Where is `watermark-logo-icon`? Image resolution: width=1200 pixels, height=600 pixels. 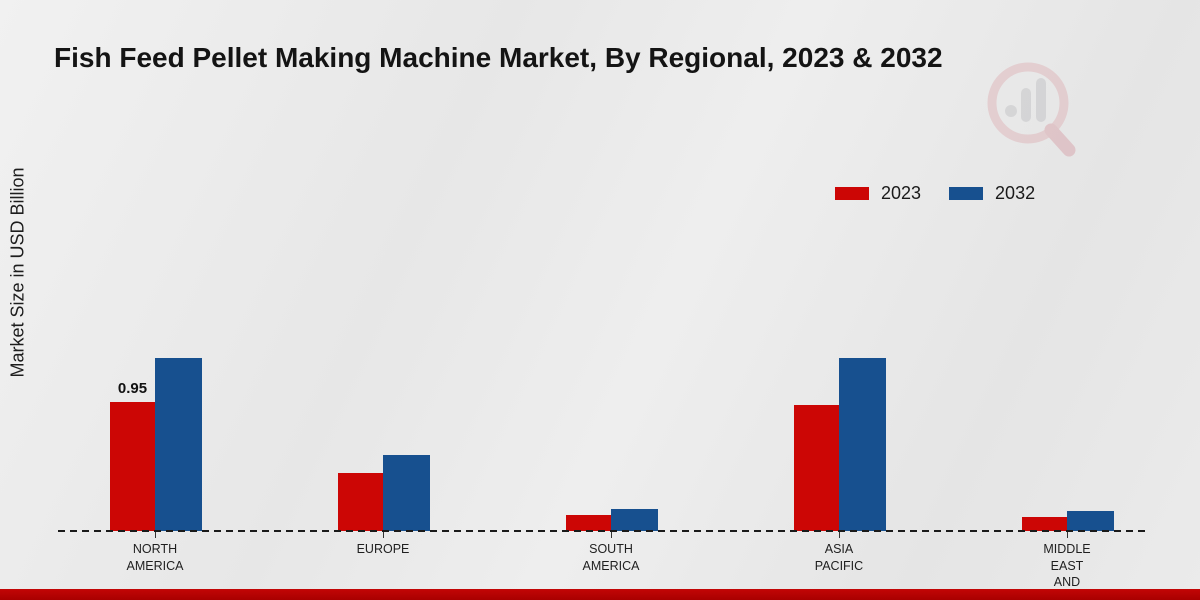 watermark-logo-icon is located at coordinates (1031, 109).